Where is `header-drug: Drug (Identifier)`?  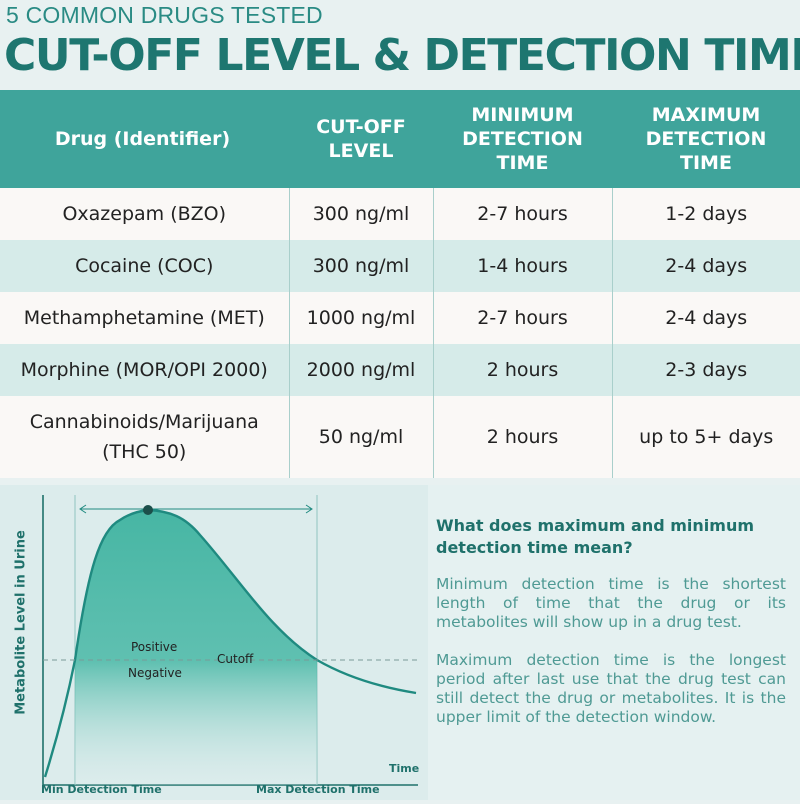
header-drug: Drug (Identifier) is located at coordinates (144, 139).